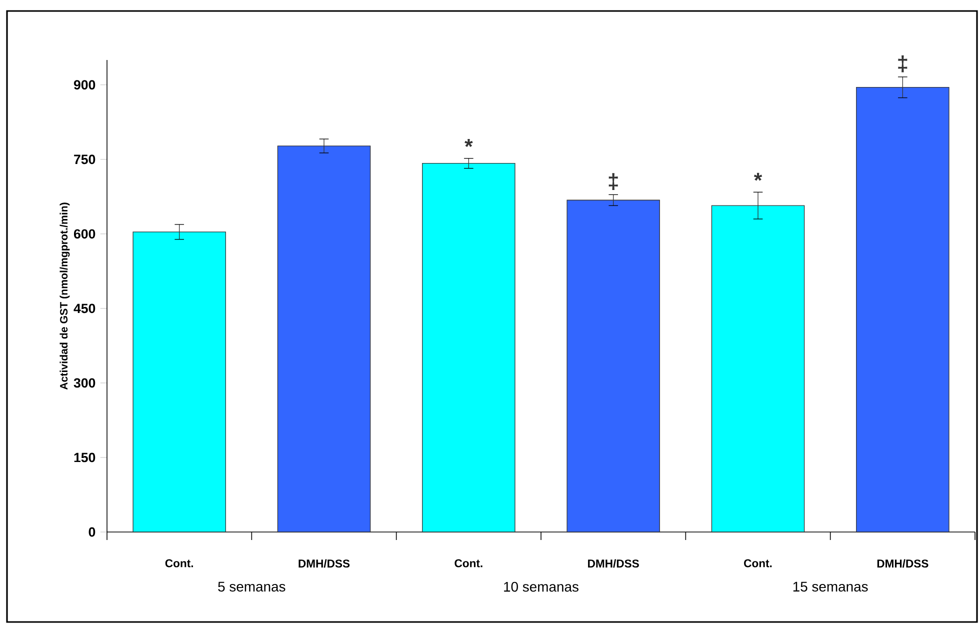 The height and width of the screenshot is (624, 980). Describe the element at coordinates (85, 383) in the screenshot. I see `y-tick-label: 300` at that location.